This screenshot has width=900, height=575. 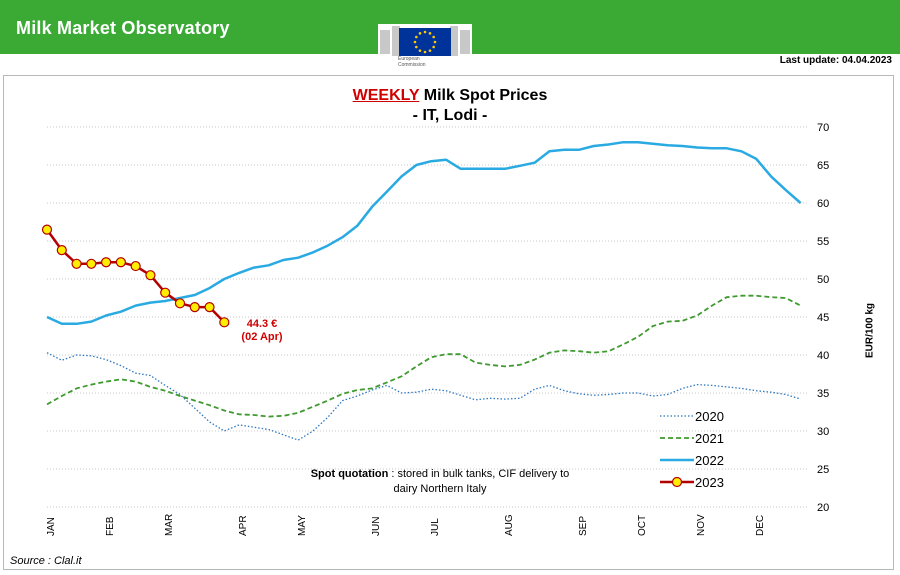 I want to click on y-tick-label: 35, so click(x=823, y=394).